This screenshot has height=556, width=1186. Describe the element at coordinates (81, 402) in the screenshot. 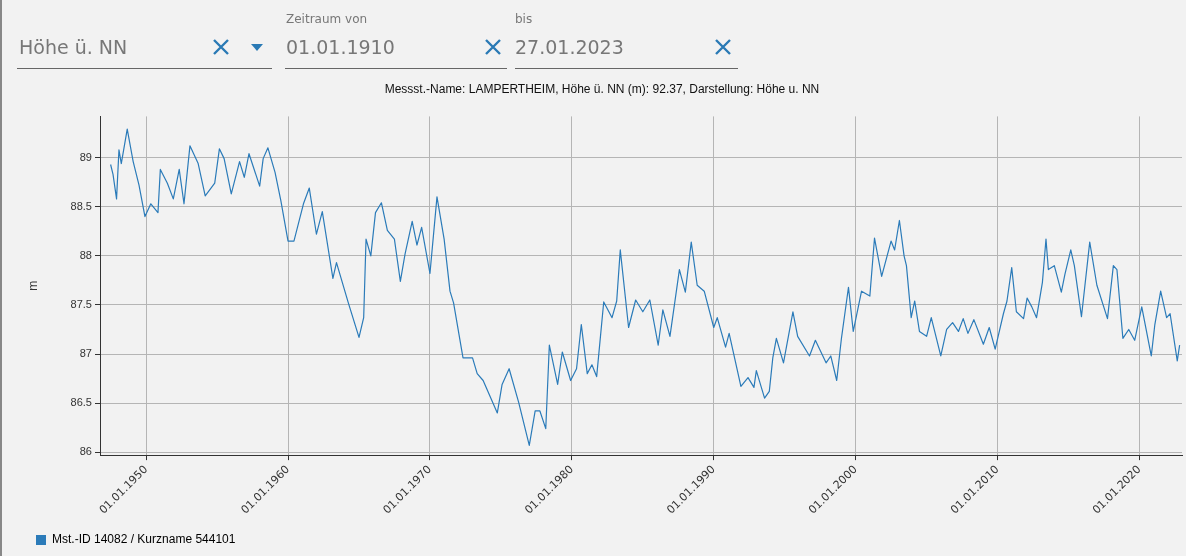

I see `y-tick-label: 86.5` at that location.